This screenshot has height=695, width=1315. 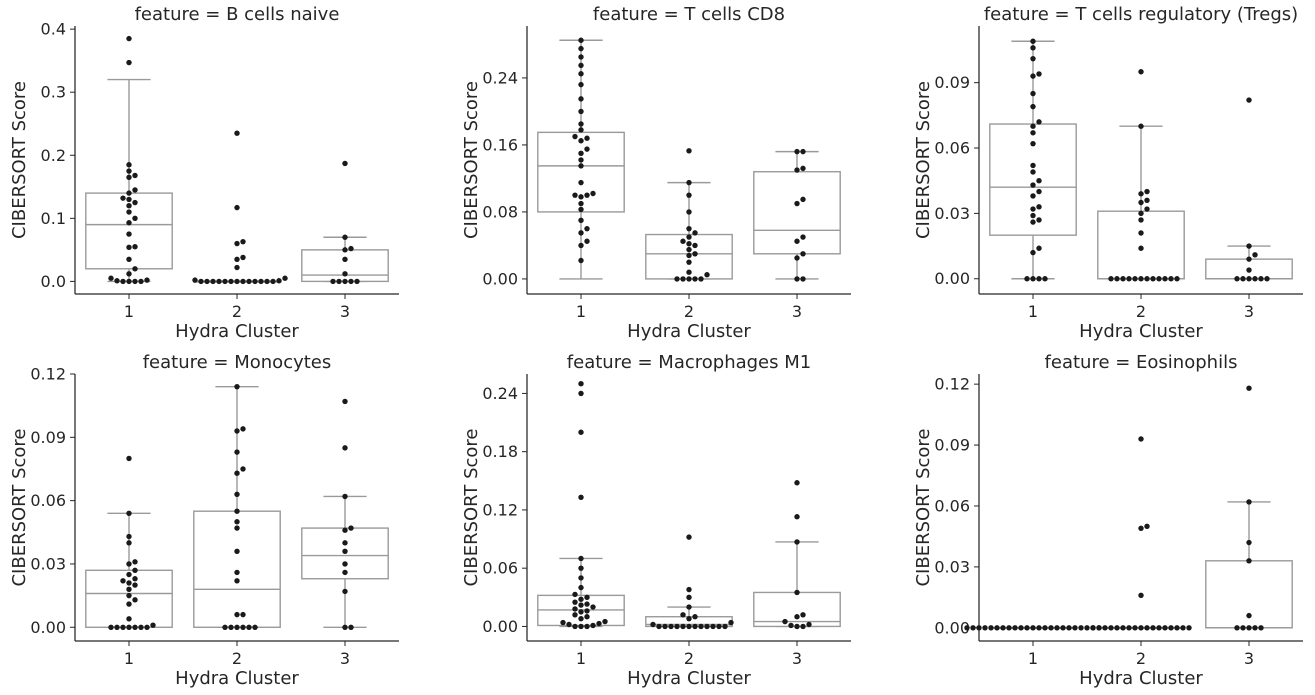 What do you see at coordinates (689, 14) in the screenshot?
I see `panel-title: feature = T cells CD8` at bounding box center [689, 14].